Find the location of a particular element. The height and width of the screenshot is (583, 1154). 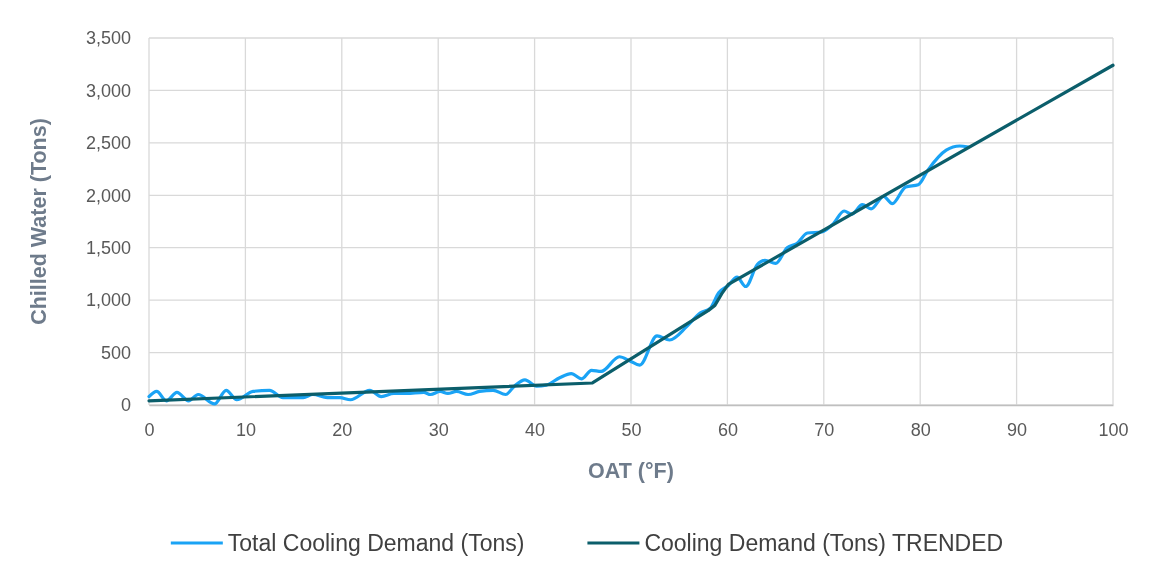

y-tick-label: 1,500 is located at coordinates (108, 247).